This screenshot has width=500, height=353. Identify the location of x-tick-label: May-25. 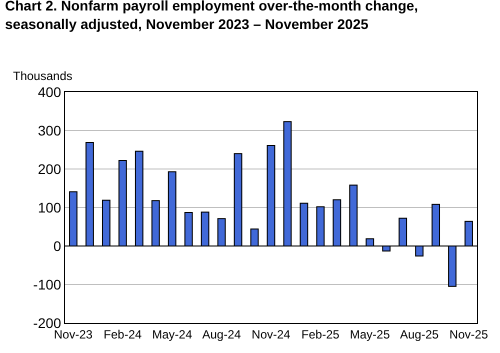
(370, 334).